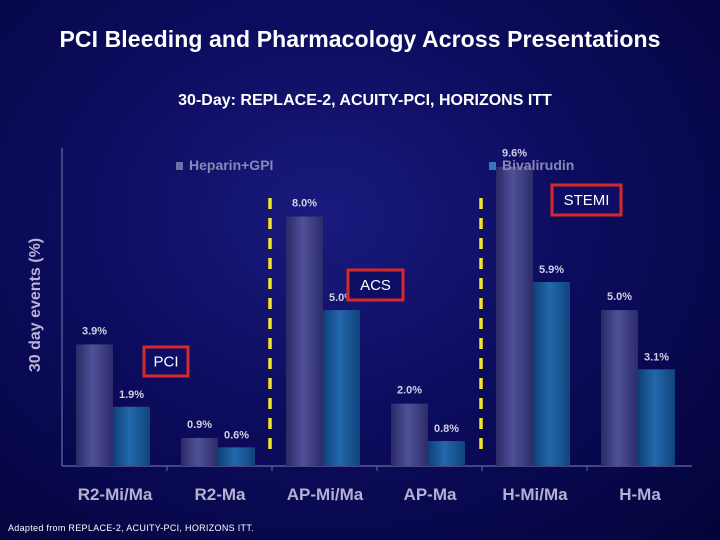  I want to click on data-label-heparin-gpi-4: 2.0%, so click(409, 391).